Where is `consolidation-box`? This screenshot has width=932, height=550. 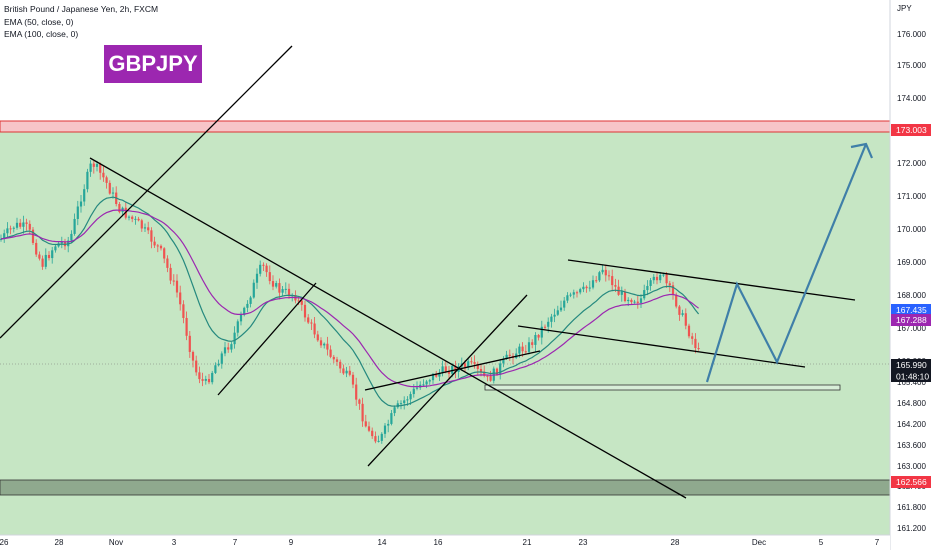
consolidation-box is located at coordinates (662, 387).